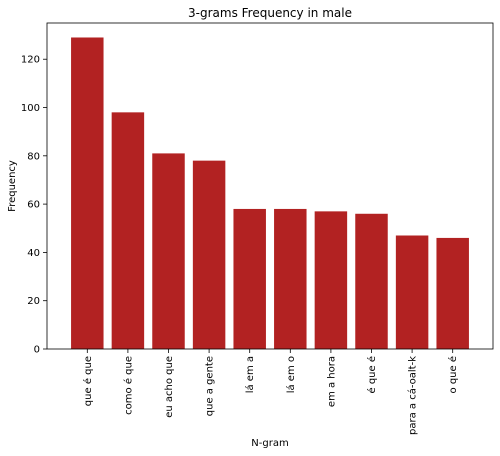  I want to click on y-tick-label-5: 100, so click(30, 108).